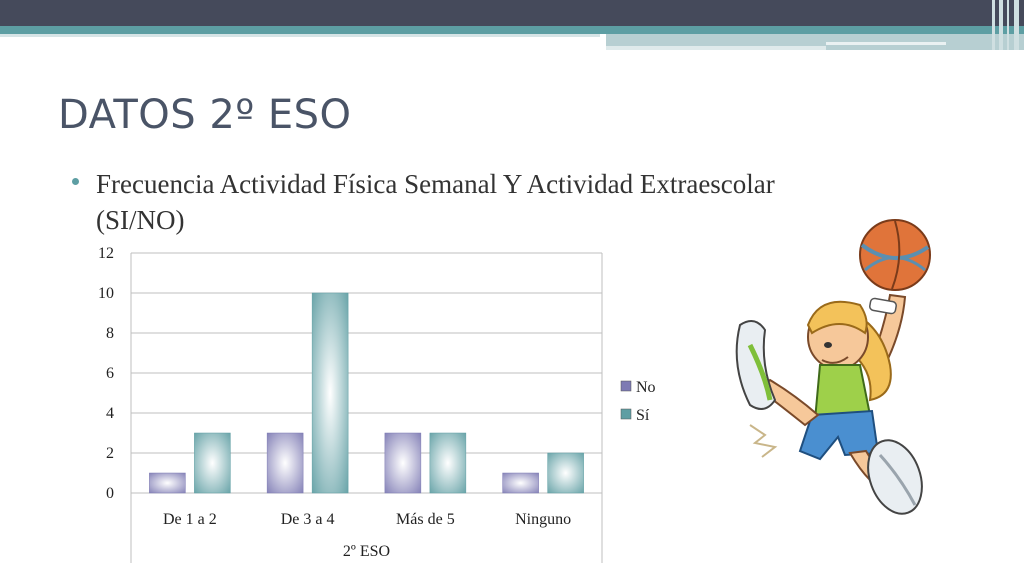  I want to click on x-tick-label: De 1 a 2, so click(190, 519).